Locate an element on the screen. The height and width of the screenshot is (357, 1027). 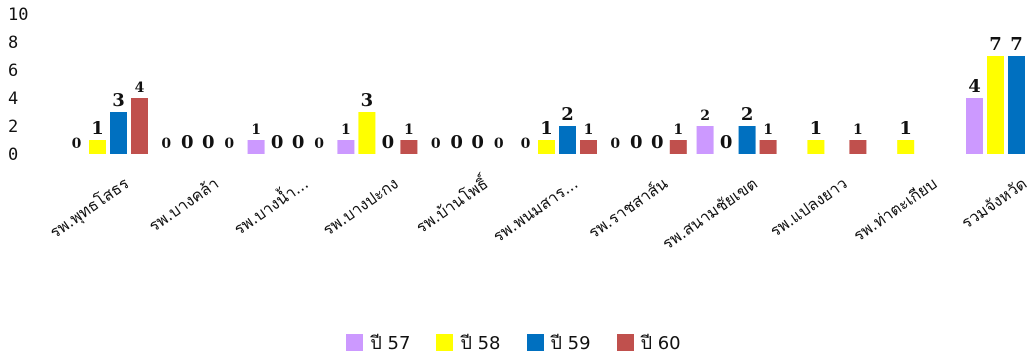
legend-item: ปี 58 is located at coordinates (468, 342).